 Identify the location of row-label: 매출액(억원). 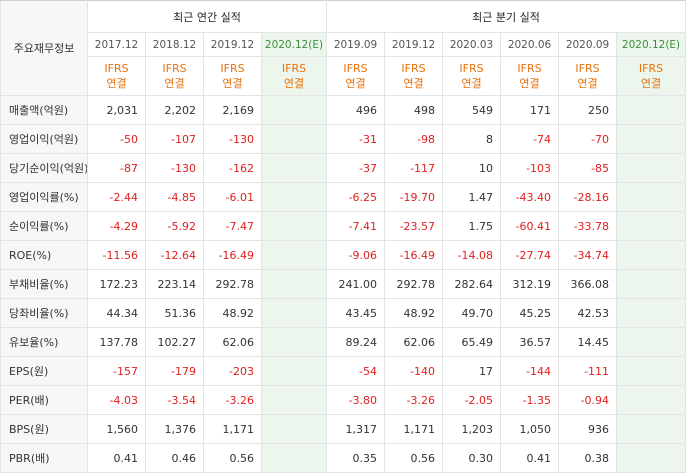
(44, 110).